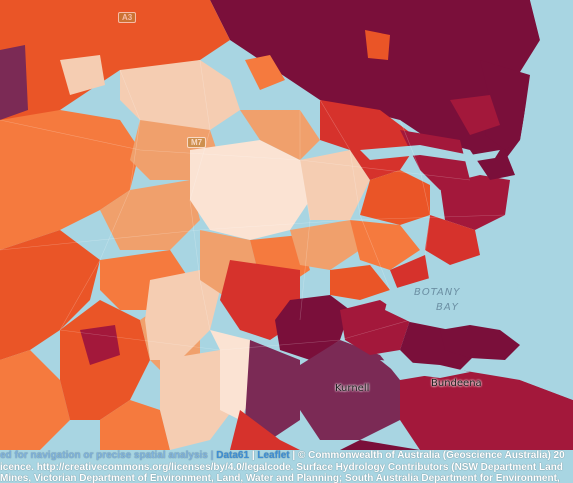 This screenshot has height=483, width=573. I want to click on botany-bay-label-line2: BAY, so click(447, 307).